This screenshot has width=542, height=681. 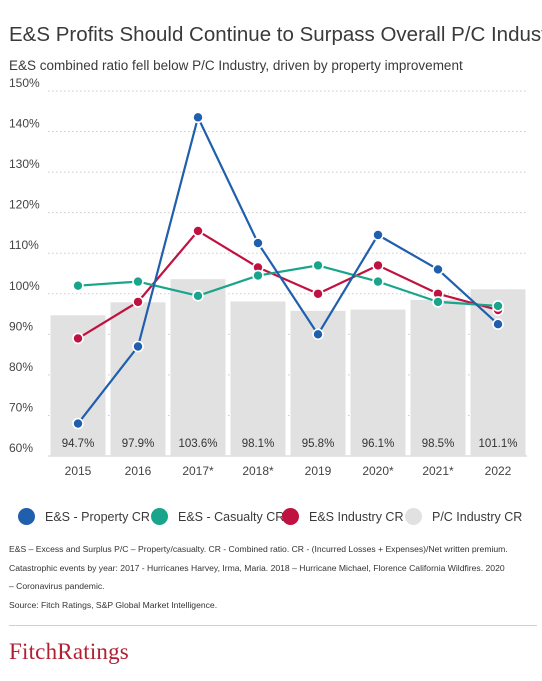 I want to click on y-tick-label: 110%, so click(x=24, y=245).